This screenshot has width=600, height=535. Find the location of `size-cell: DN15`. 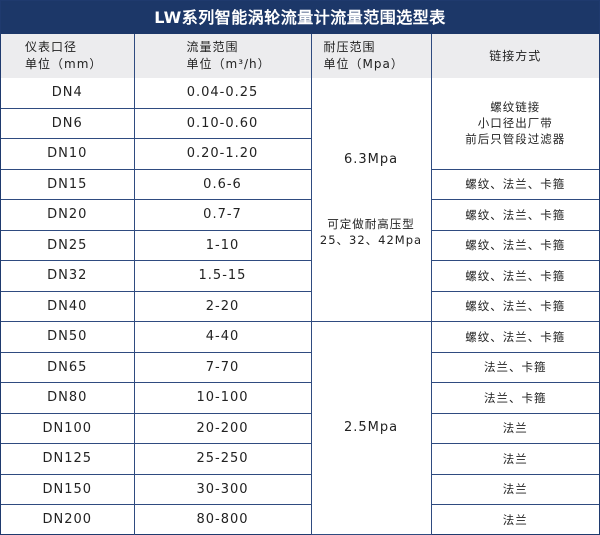

size-cell: DN15 is located at coordinates (68, 184).